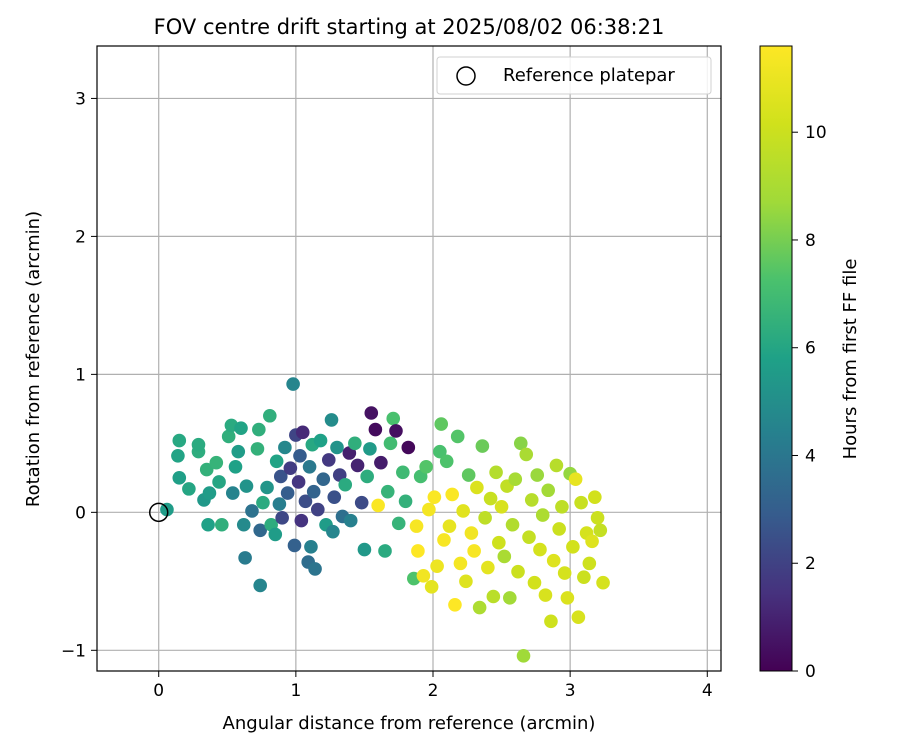  I want to click on x-tick-label: 0, so click(158, 691).